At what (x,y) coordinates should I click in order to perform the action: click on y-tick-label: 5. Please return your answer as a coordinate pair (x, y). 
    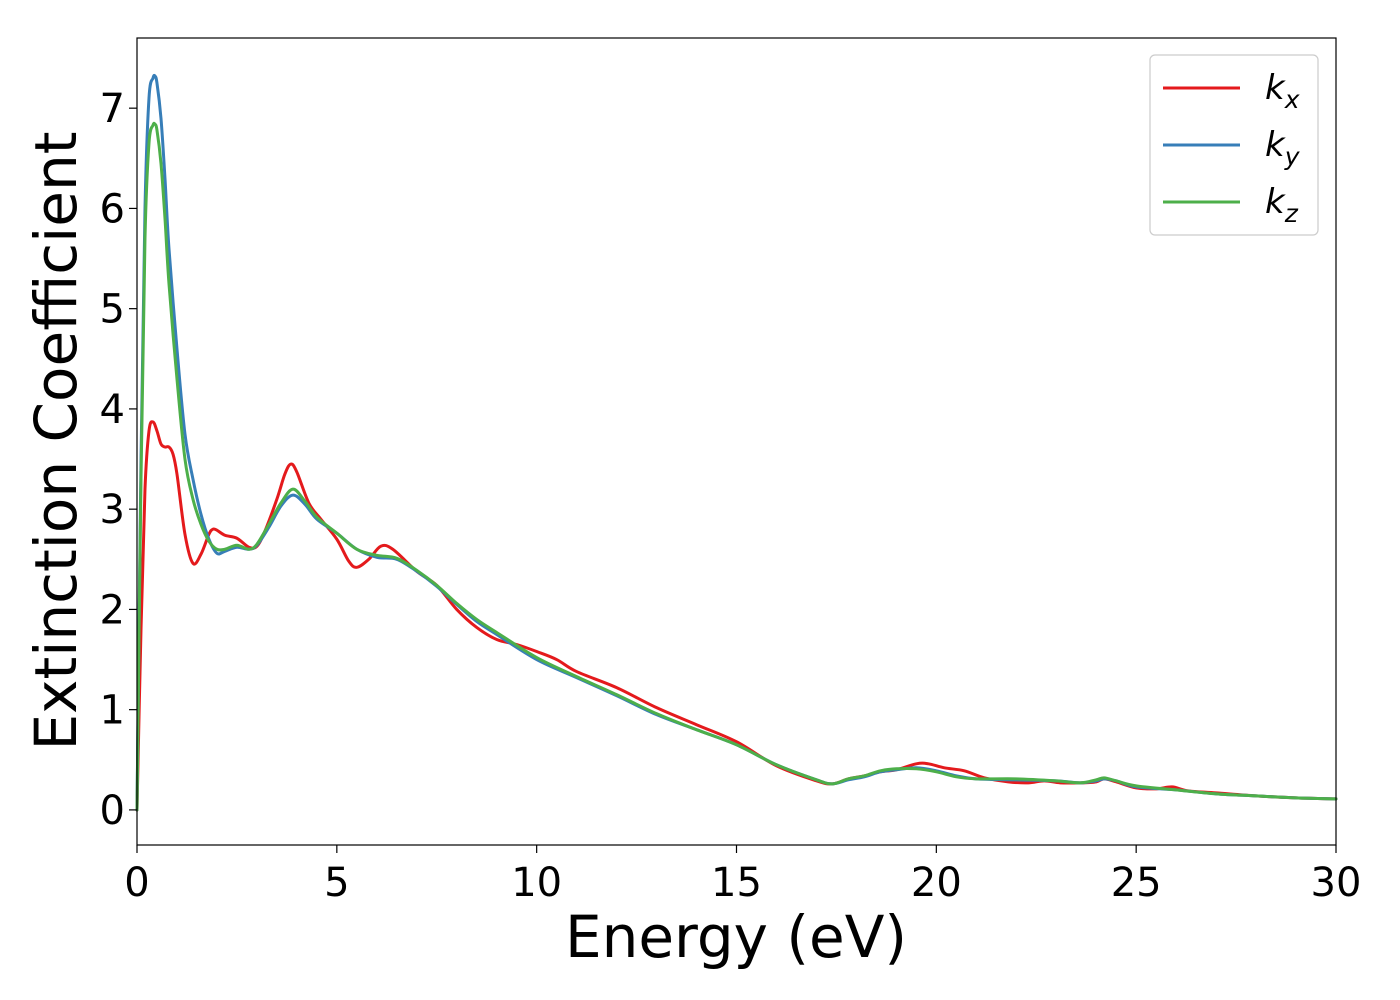
    Looking at the image, I should click on (112, 310).